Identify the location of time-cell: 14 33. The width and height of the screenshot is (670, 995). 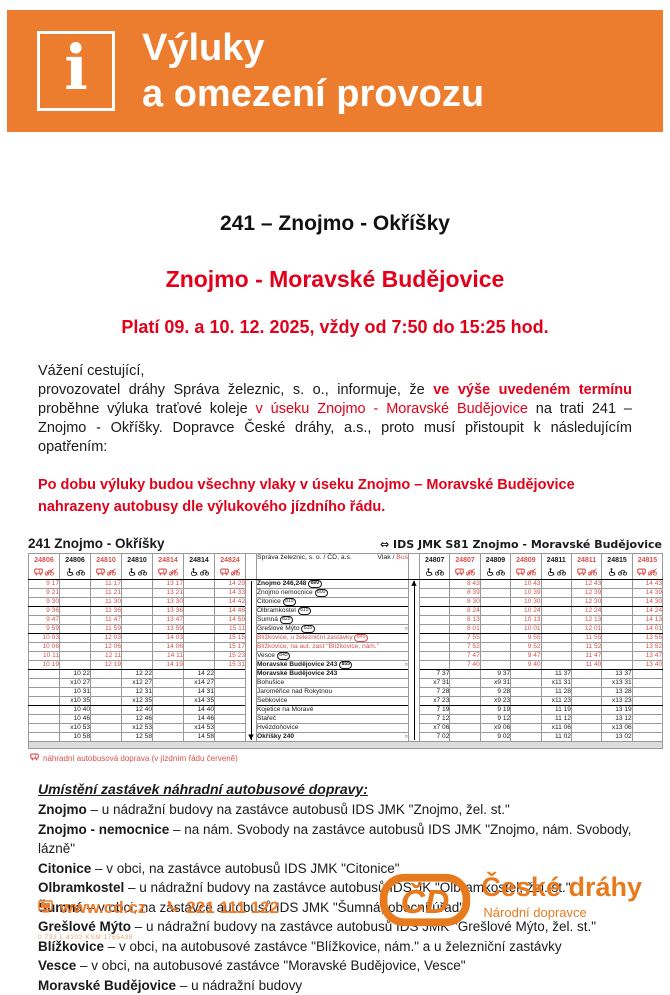
(230, 593).